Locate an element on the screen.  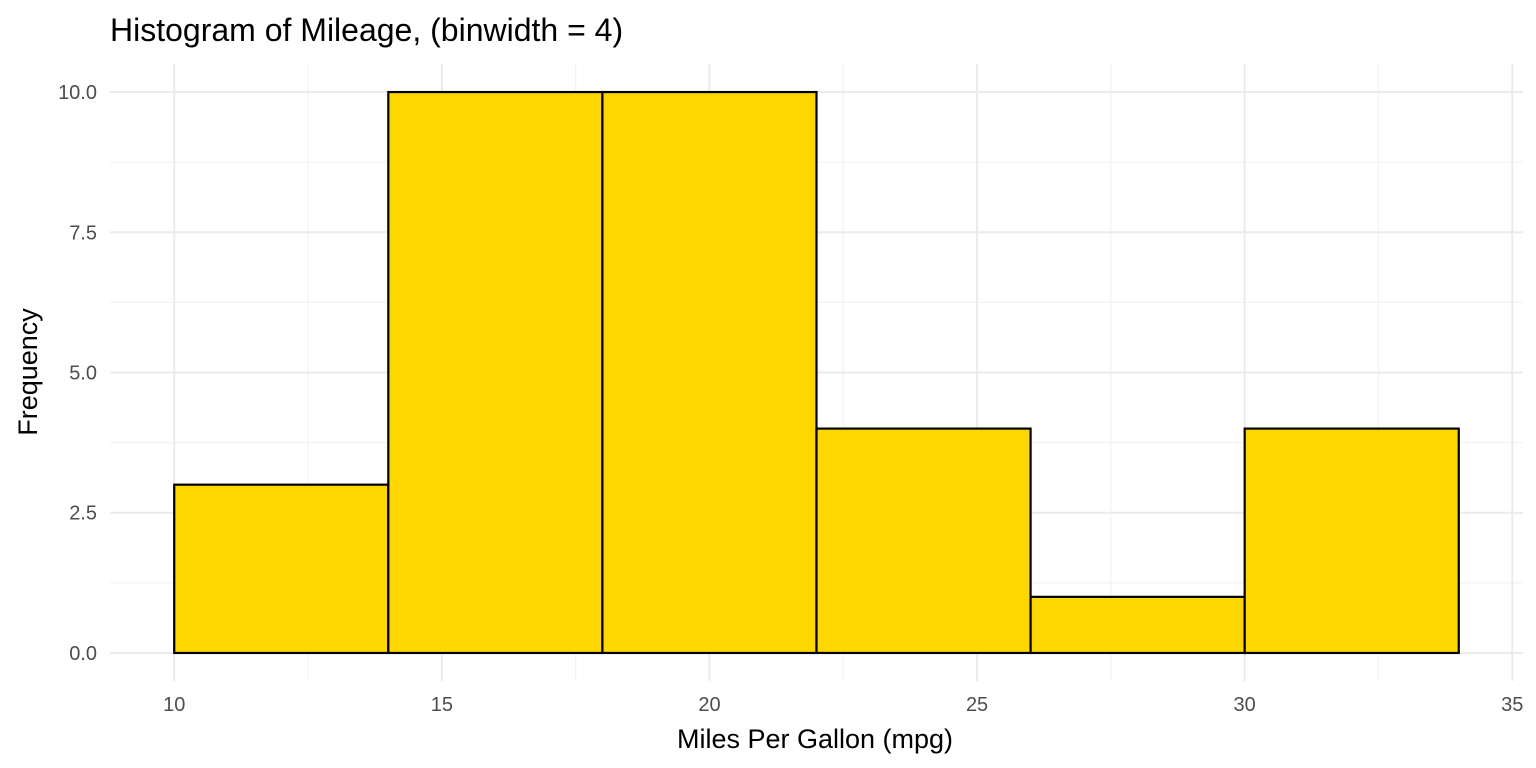
x-tick-label: 35 is located at coordinates (1512, 705).